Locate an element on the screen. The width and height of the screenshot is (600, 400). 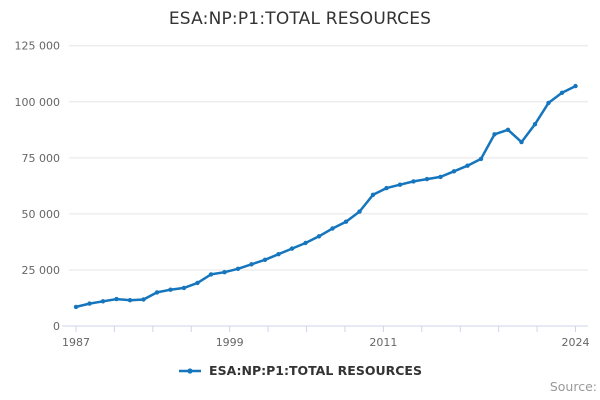
x-tick-label: 1987 is located at coordinates (76, 342).